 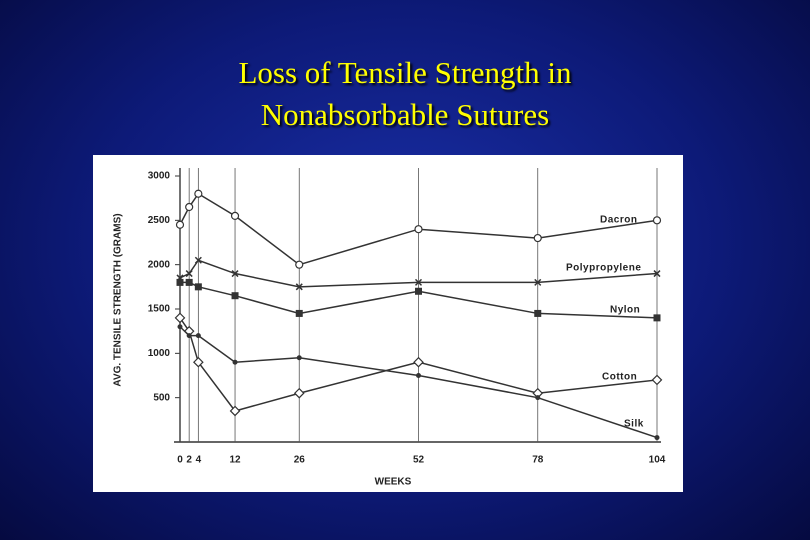 What do you see at coordinates (159, 176) in the screenshot?
I see `y-tick-label: 3000` at bounding box center [159, 176].